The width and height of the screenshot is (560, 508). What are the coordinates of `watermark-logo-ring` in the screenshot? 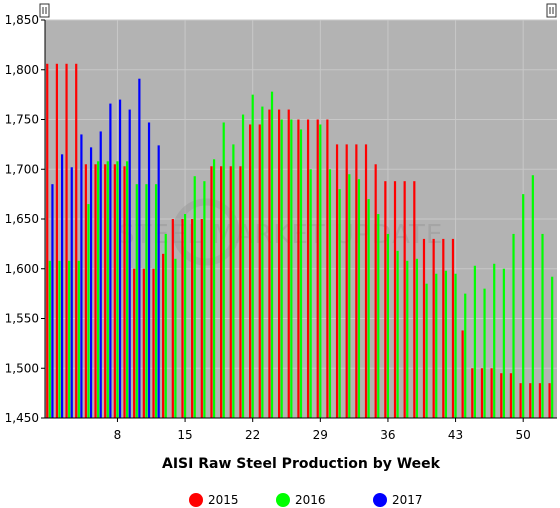 It's located at (206, 232).